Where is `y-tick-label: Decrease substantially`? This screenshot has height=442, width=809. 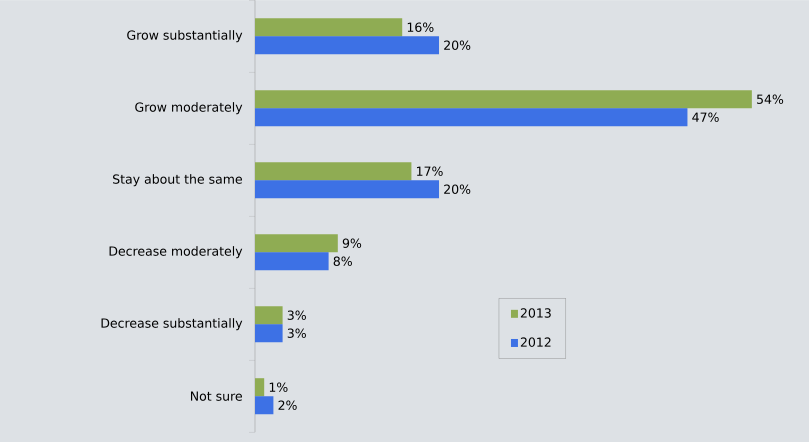 y-tick-label: Decrease substantially is located at coordinates (172, 324).